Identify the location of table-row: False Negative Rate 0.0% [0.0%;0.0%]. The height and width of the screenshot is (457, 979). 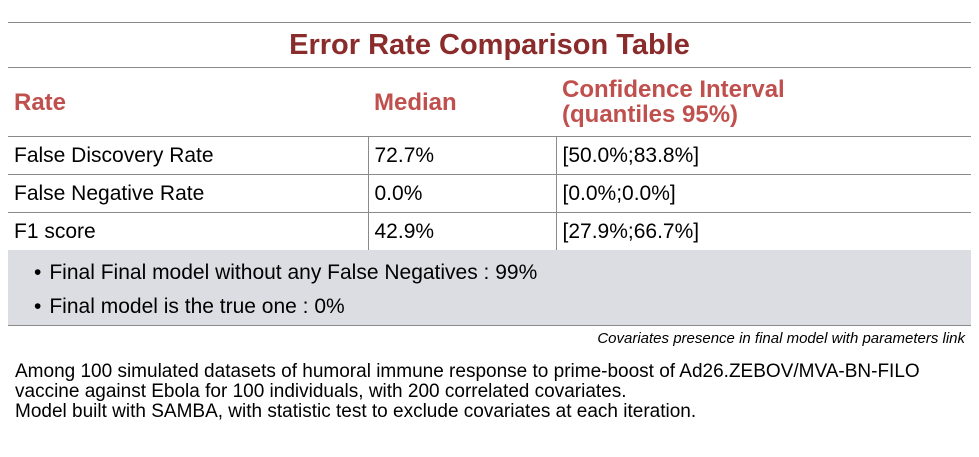
(489, 193).